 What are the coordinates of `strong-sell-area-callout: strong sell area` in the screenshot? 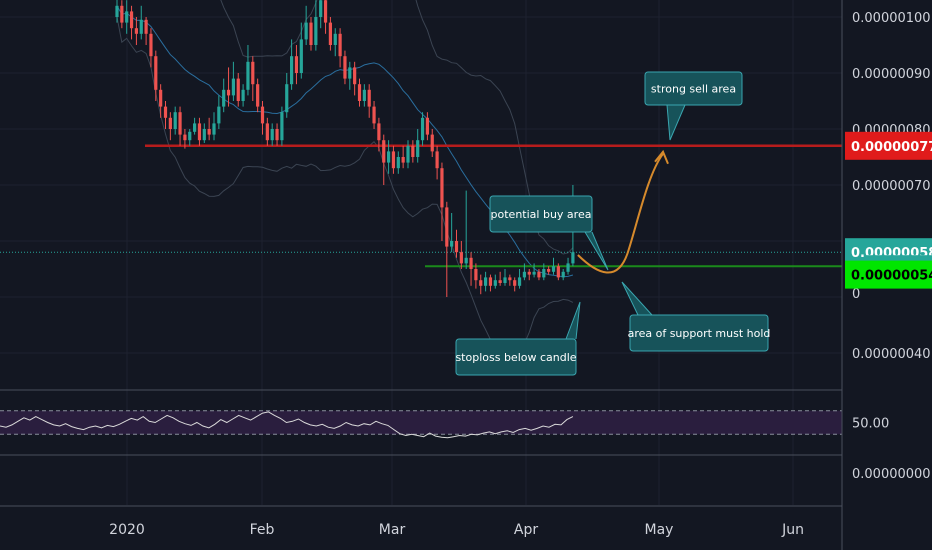 It's located at (693, 106).